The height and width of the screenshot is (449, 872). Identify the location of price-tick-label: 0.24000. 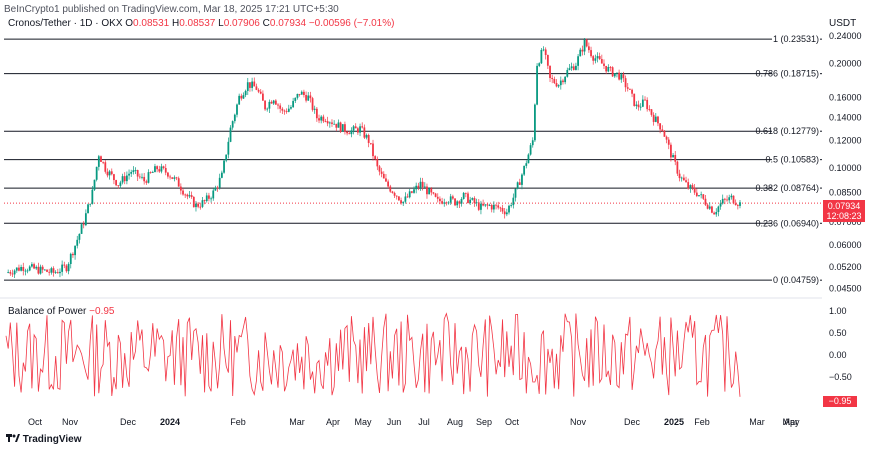
(845, 36).